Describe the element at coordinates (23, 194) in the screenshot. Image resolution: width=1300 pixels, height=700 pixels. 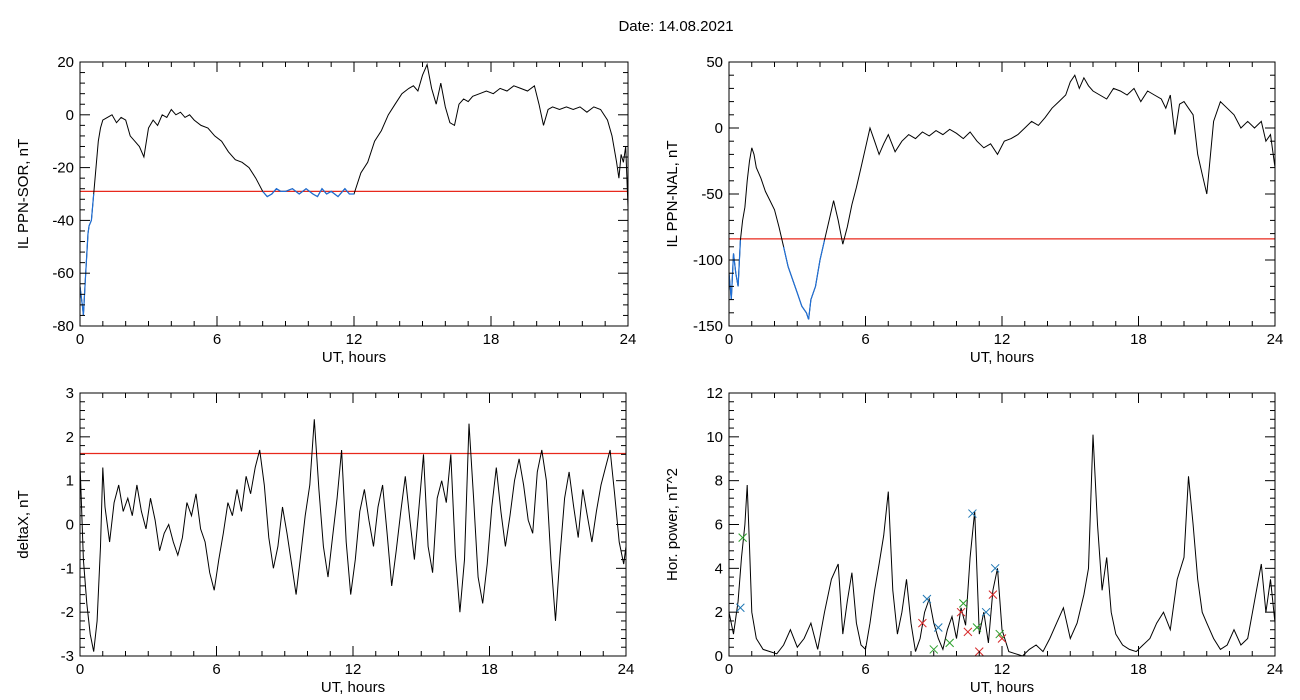
I see `y-axis-label: IL PPN-SOR, nT` at that location.